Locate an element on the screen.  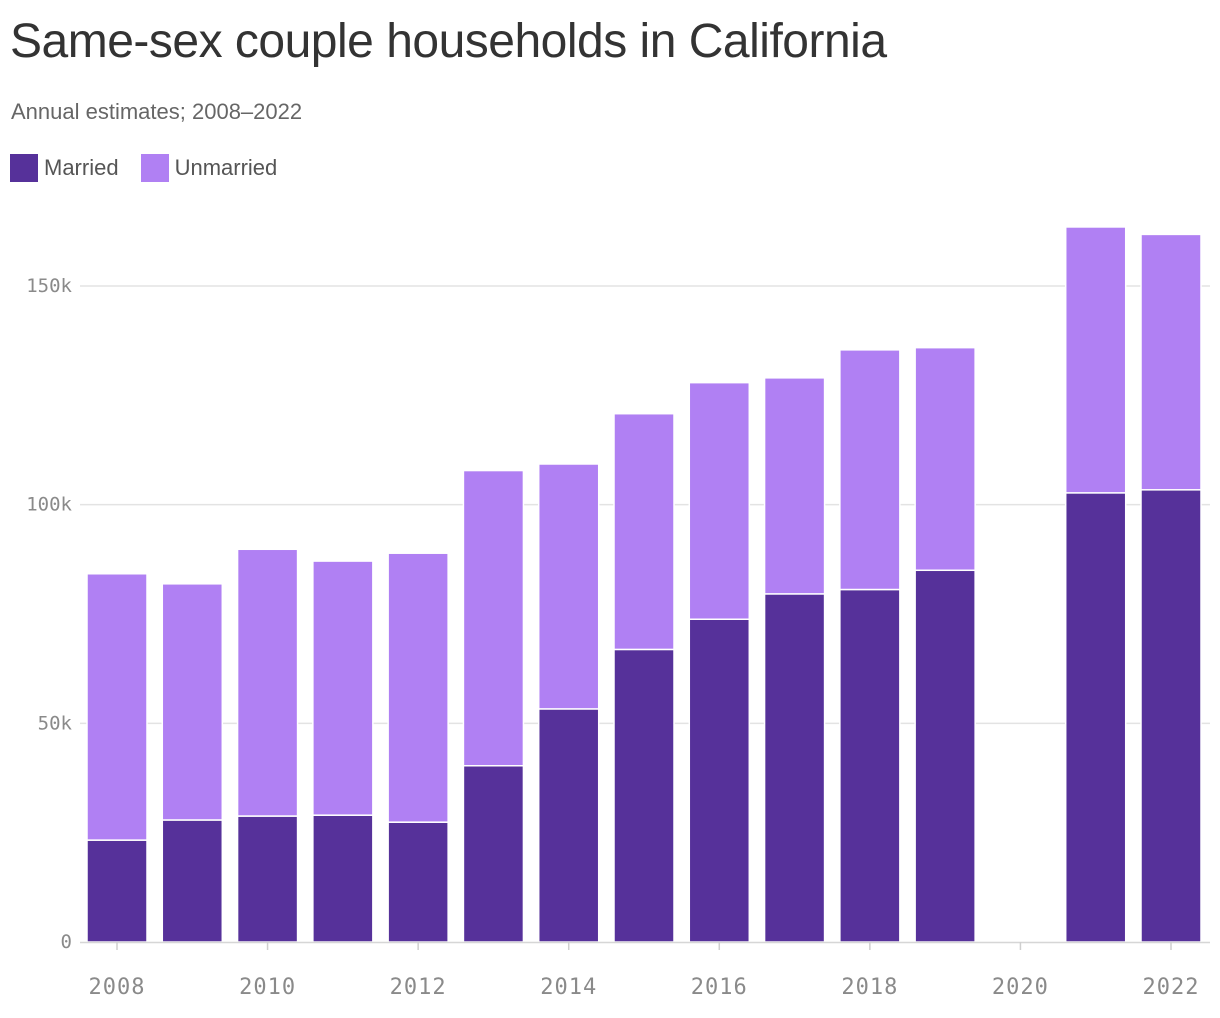
x-tick-label: 2020 is located at coordinates (1020, 987).